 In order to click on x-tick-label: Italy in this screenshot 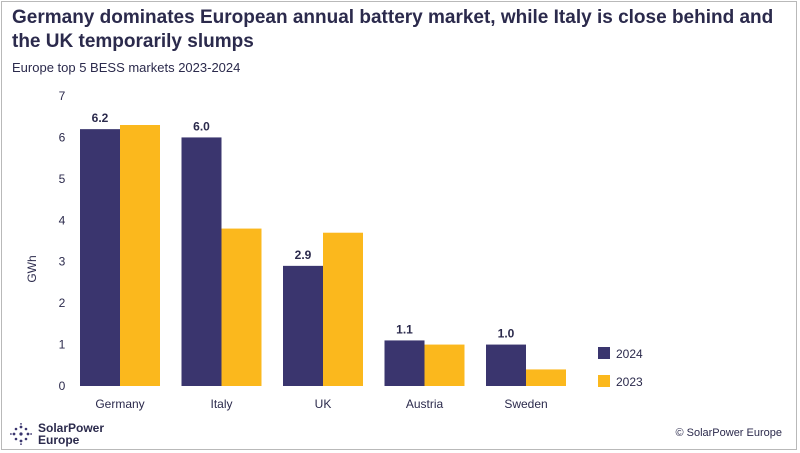, I will do `click(221, 404)`.